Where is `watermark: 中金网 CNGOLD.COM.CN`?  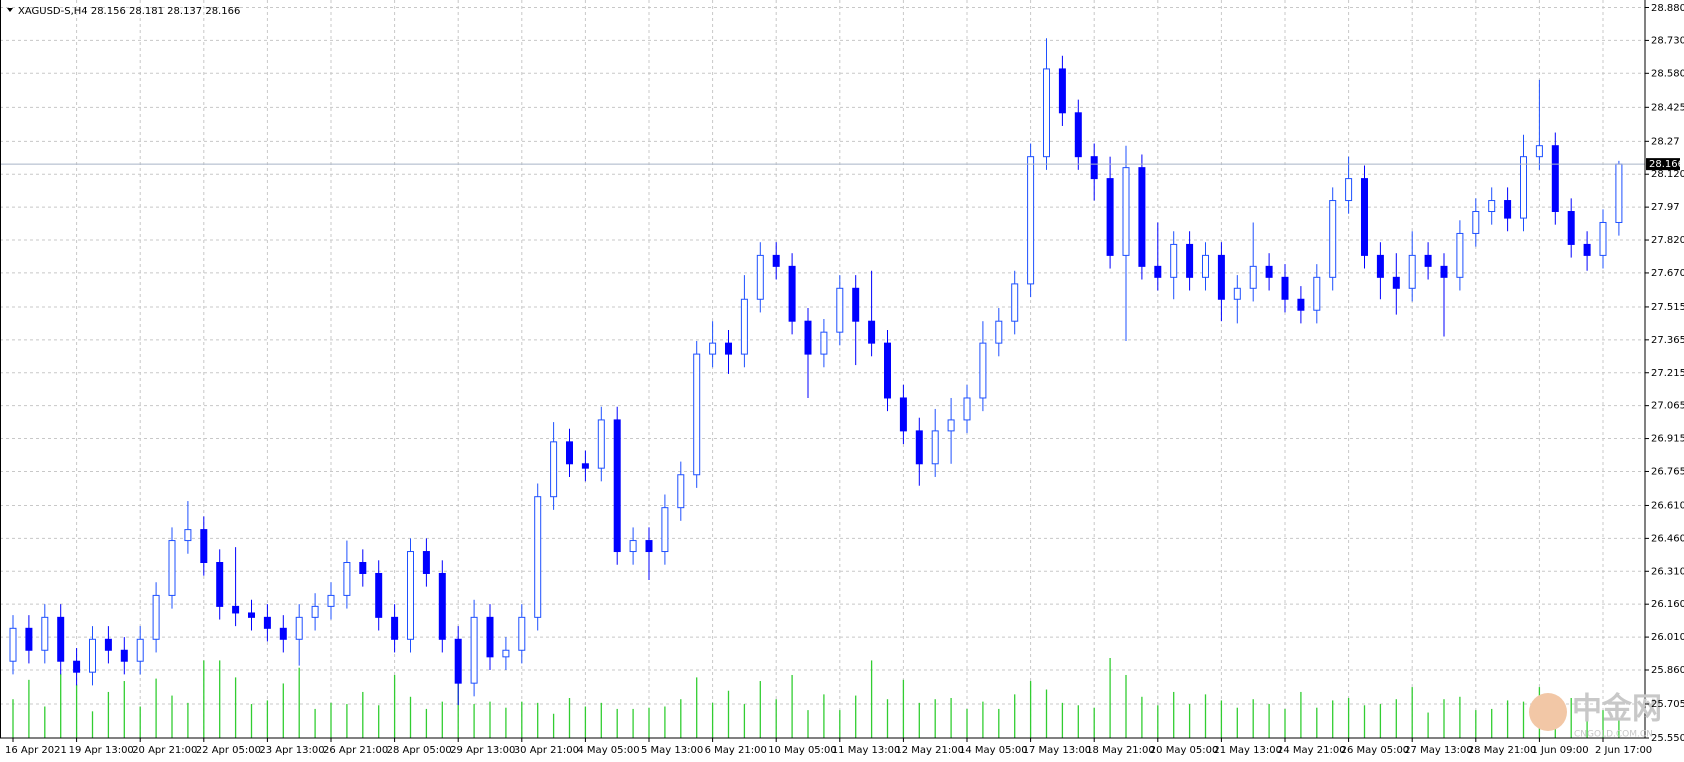
watermark: 中金网 CNGOLD.COM.CN is located at coordinates (1595, 716).